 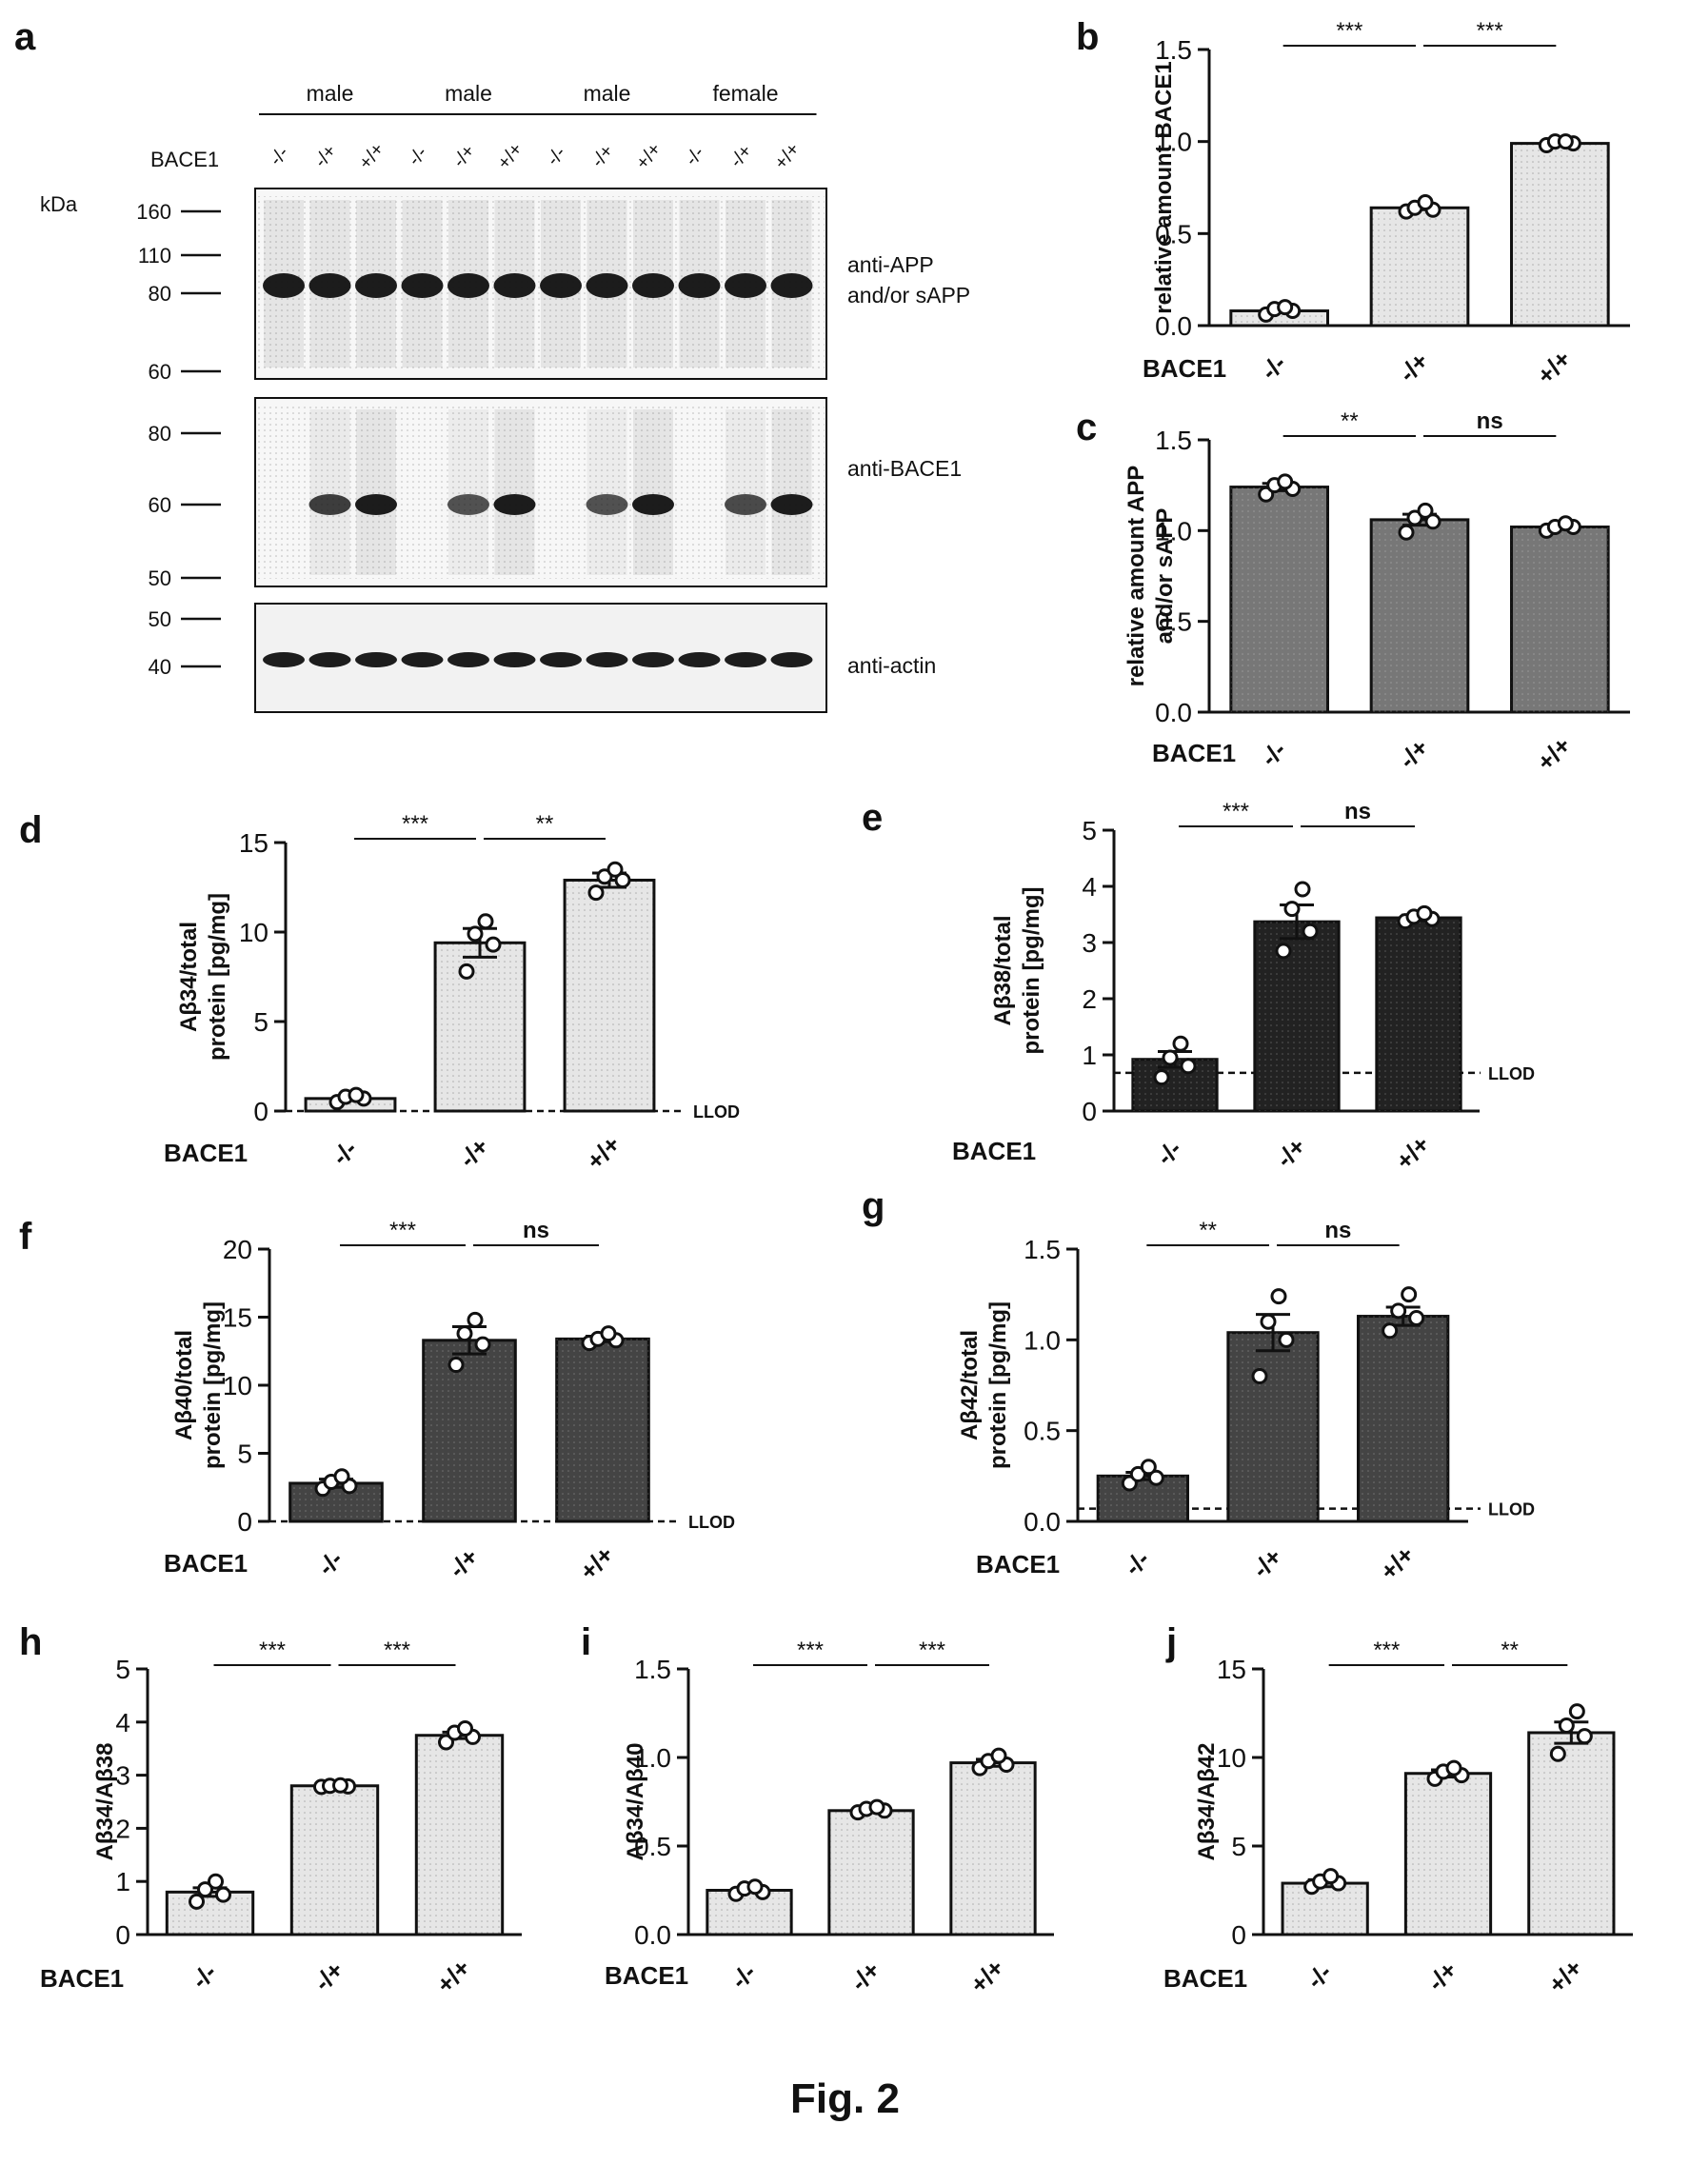 What do you see at coordinates (1165, 576) in the screenshot?
I see `y-axis-label-line: and/or sAPP` at bounding box center [1165, 576].